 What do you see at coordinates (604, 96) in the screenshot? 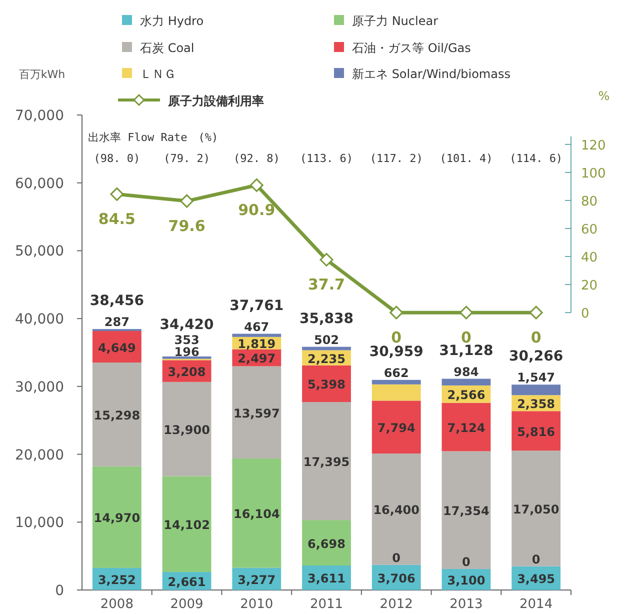
I see `y2-axis-title: %` at bounding box center [604, 96].